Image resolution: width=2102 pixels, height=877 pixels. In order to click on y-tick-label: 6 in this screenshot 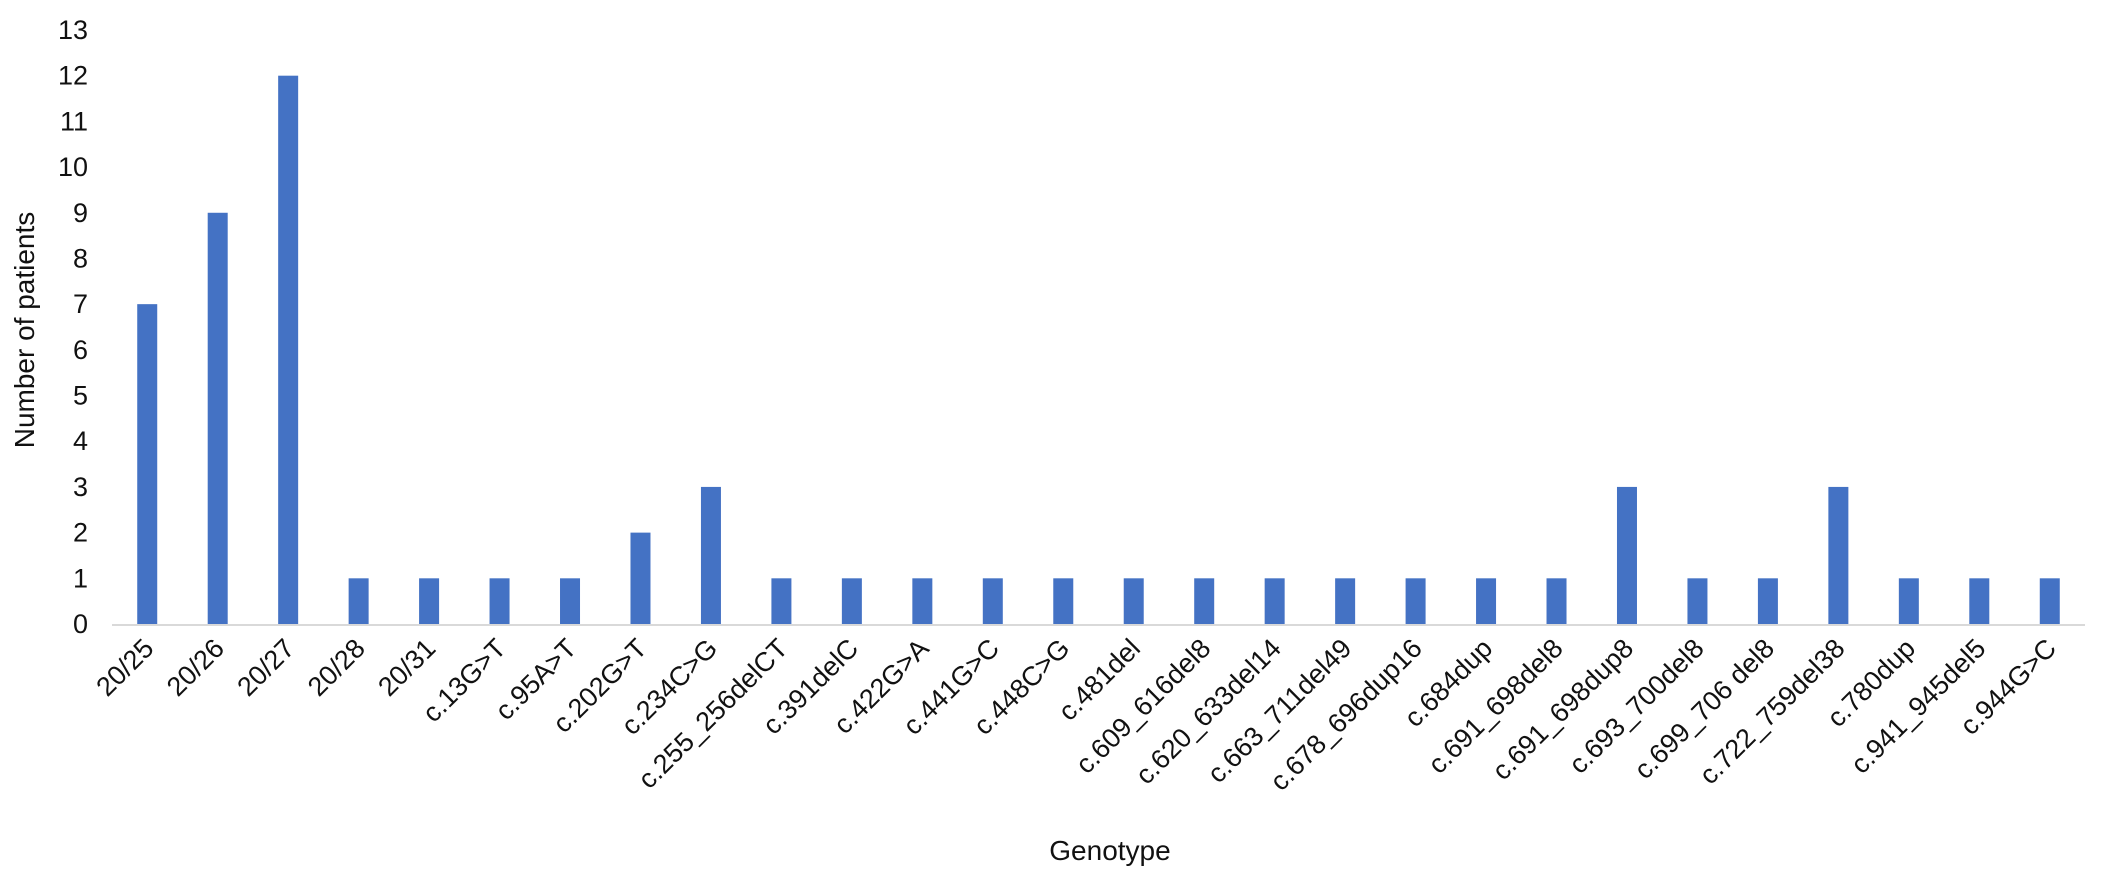, I will do `click(80, 350)`.